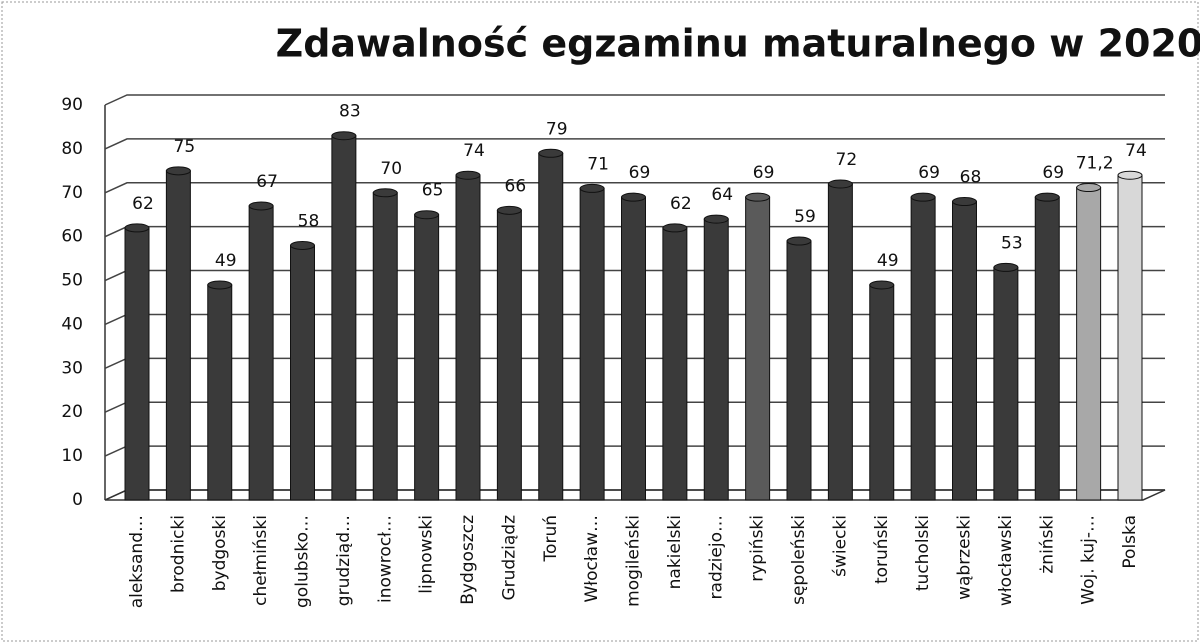  What do you see at coordinates (220, 553) in the screenshot?
I see `x-tick-label: bydgoski` at bounding box center [220, 553].